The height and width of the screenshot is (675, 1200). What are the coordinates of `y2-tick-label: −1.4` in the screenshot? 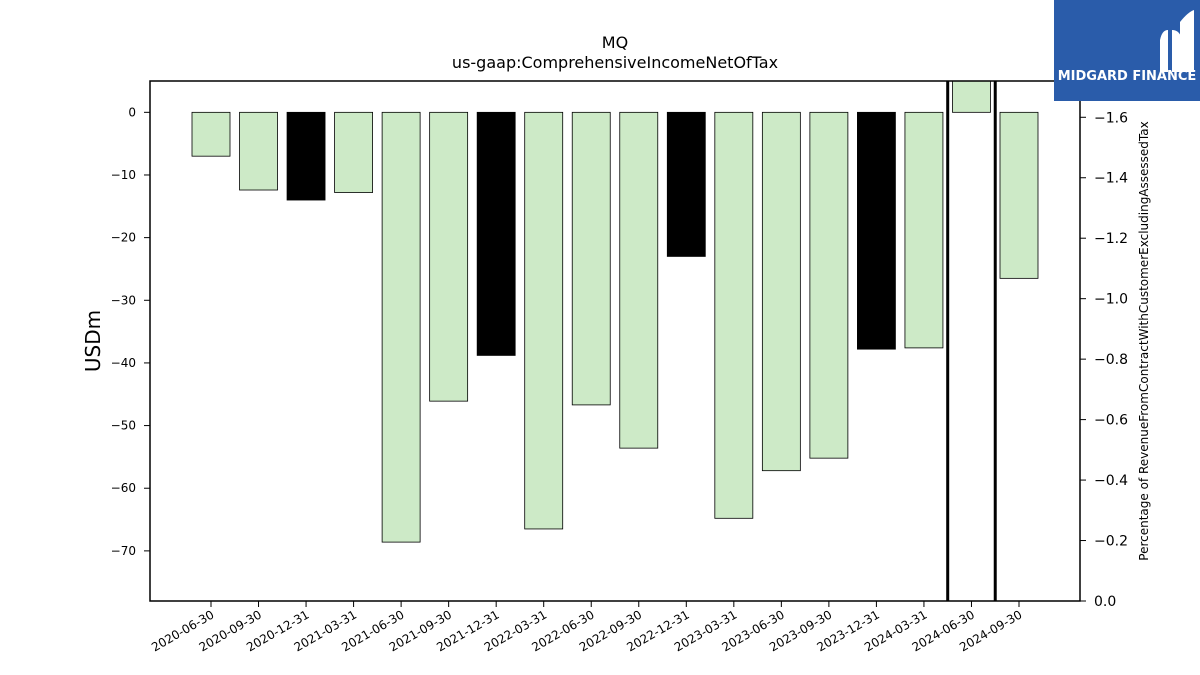 It's located at (1111, 179).